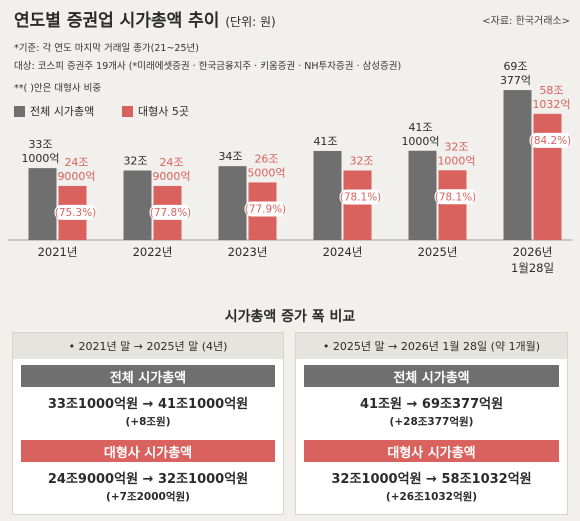 Image resolution: width=580 pixels, height=521 pixels. What do you see at coordinates (248, 252) in the screenshot?
I see `x-tick-2: 2023년` at bounding box center [248, 252].